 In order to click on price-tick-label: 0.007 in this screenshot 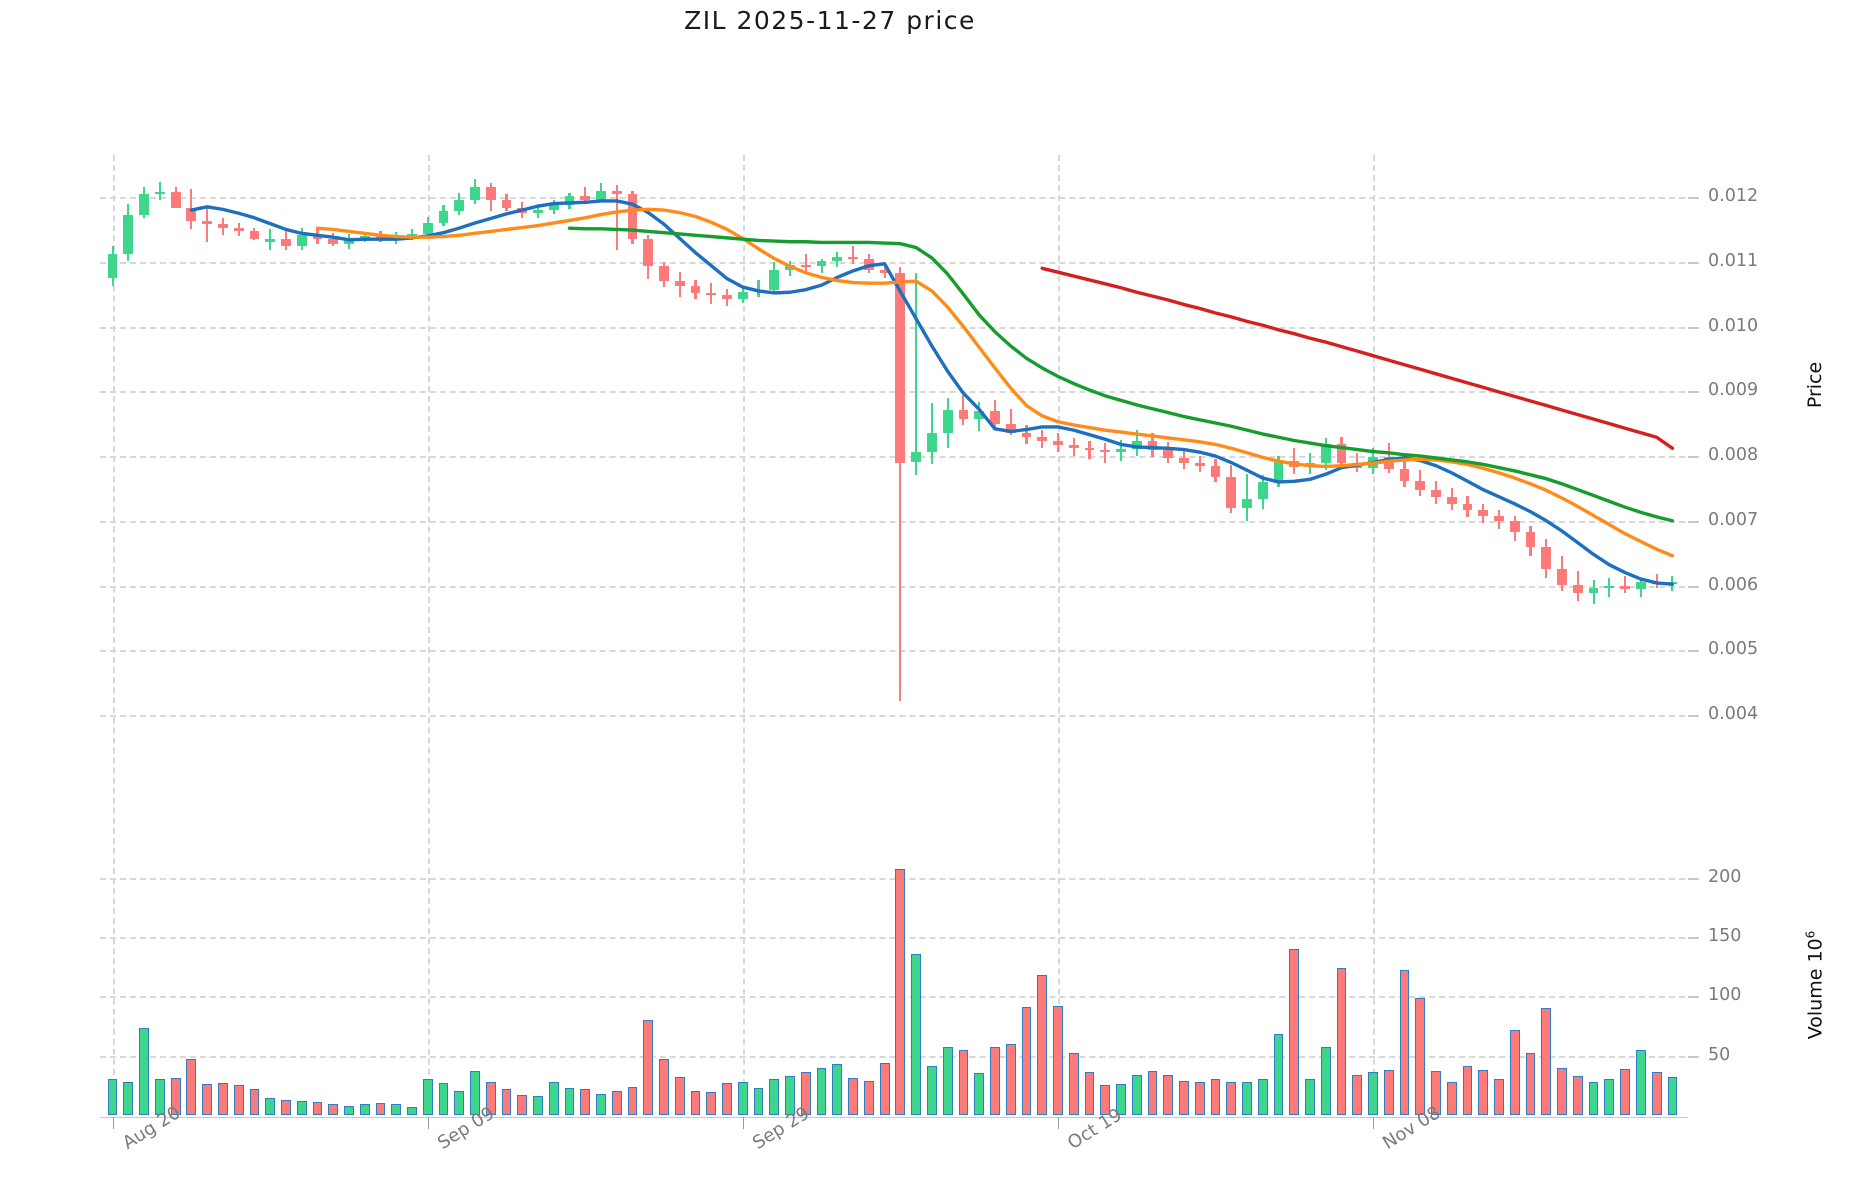, I will do `click(1733, 519)`.